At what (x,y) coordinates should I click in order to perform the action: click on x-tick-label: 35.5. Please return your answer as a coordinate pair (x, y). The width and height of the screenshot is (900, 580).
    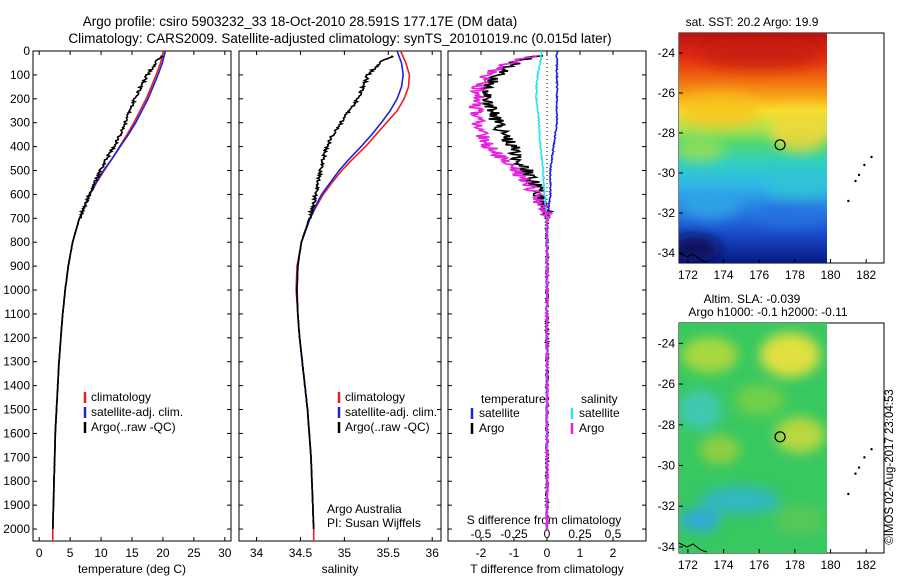
    Looking at the image, I should click on (389, 553).